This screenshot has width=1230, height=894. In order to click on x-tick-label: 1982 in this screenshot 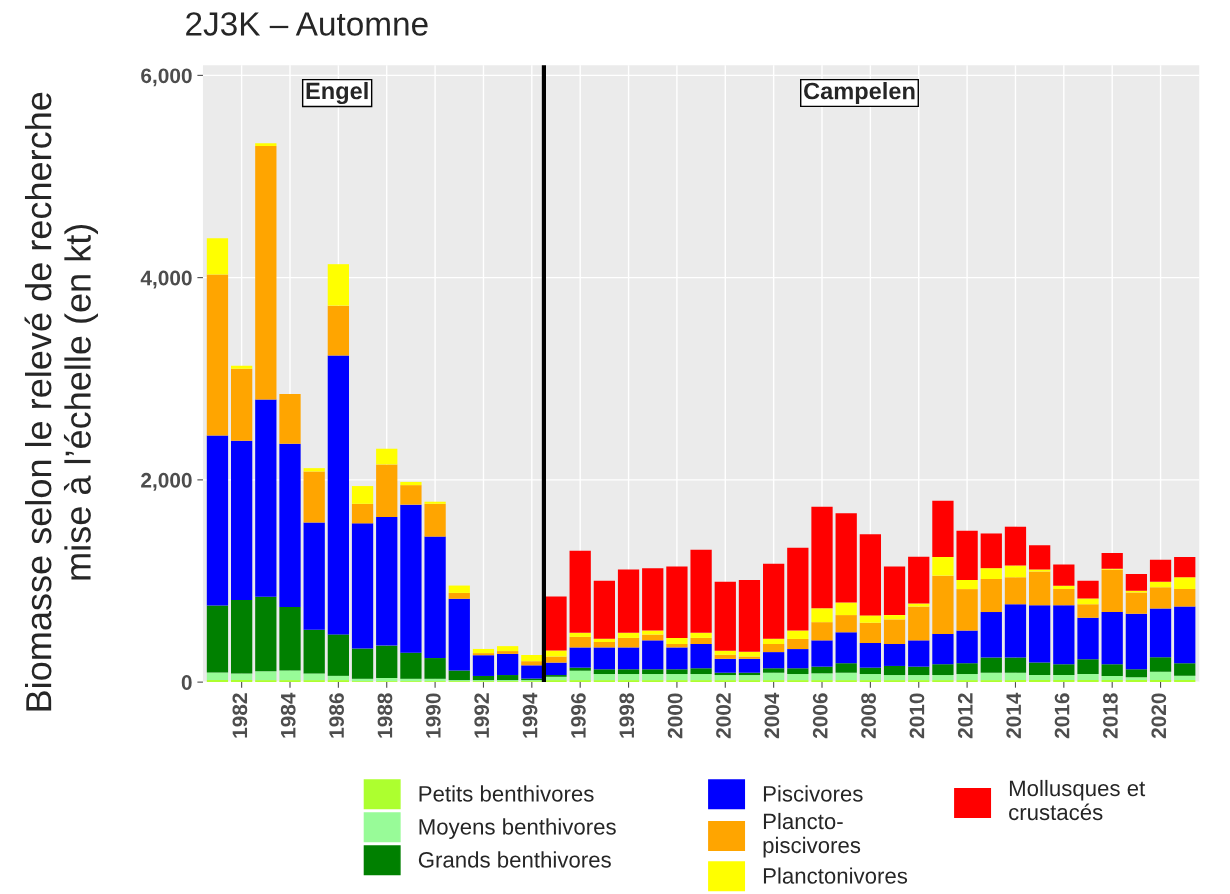, I will do `click(240, 715)`.